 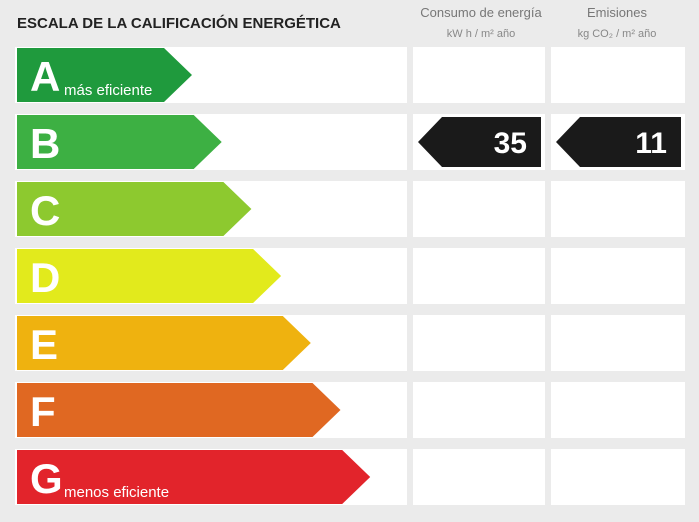 I want to click on column-title: Emisiones, so click(x=617, y=12).